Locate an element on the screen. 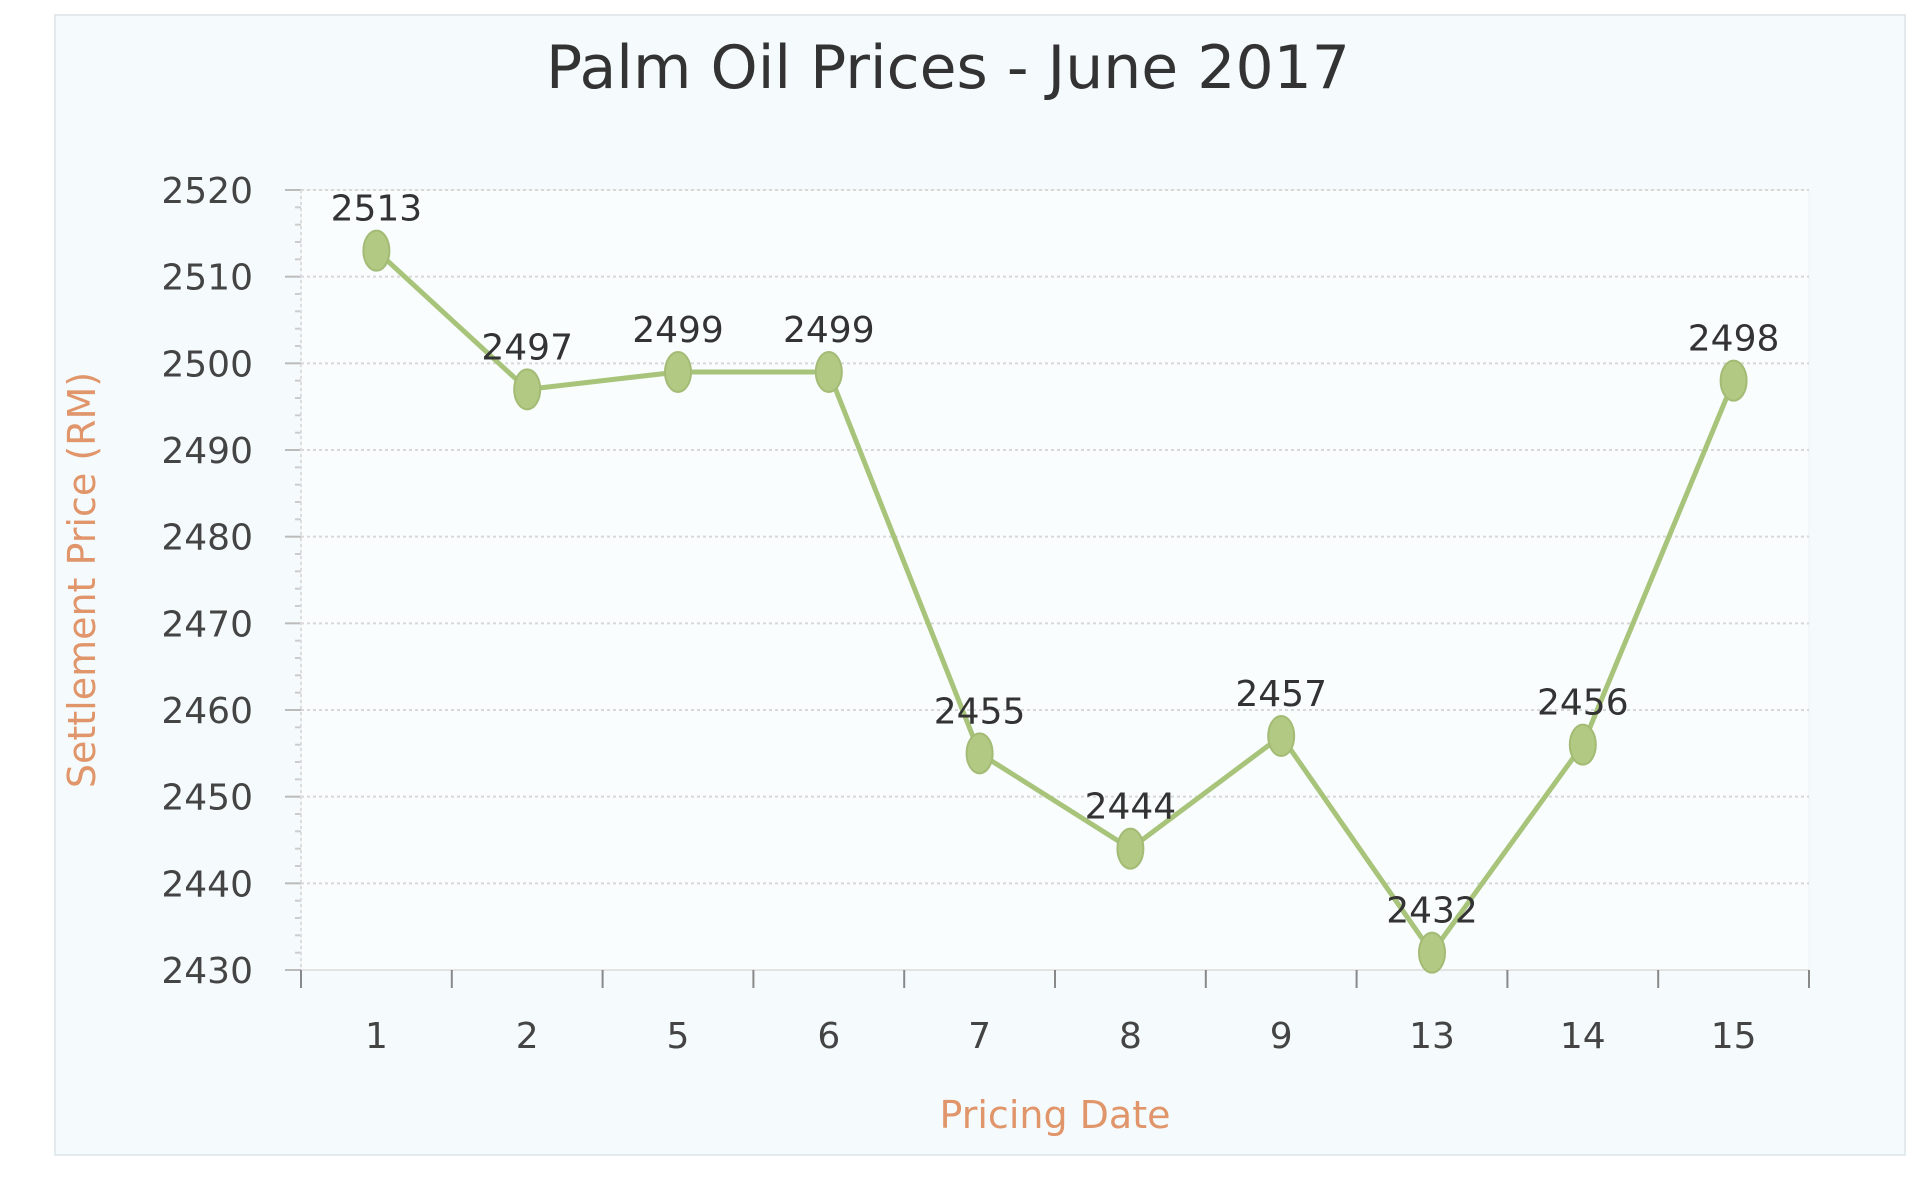 This screenshot has width=1920, height=1198. x-tick-label: 1 is located at coordinates (376, 1036).